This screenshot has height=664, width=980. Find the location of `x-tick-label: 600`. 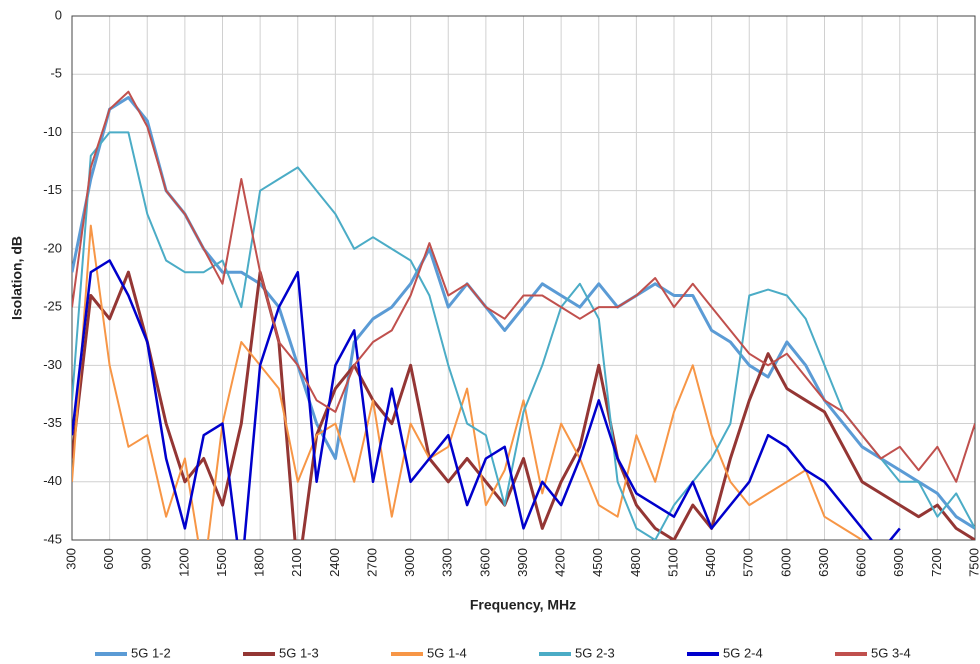

x-tick-label: 600 is located at coordinates (108, 559).